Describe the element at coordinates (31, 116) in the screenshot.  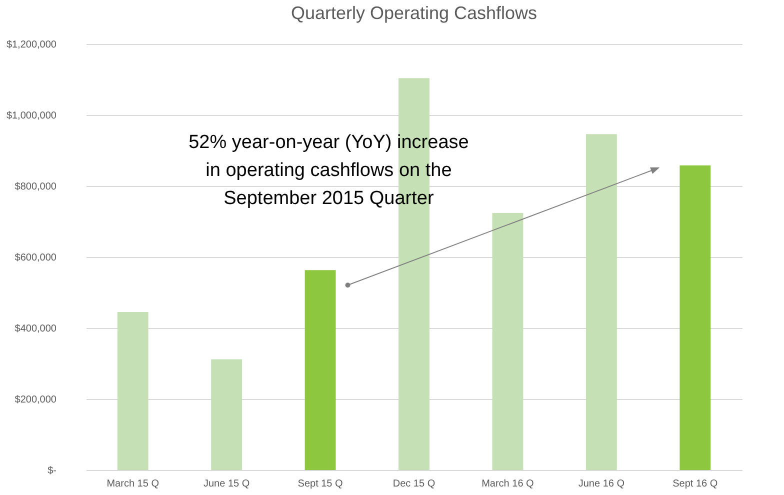
I see `y-tick-label: $1,000,000` at that location.